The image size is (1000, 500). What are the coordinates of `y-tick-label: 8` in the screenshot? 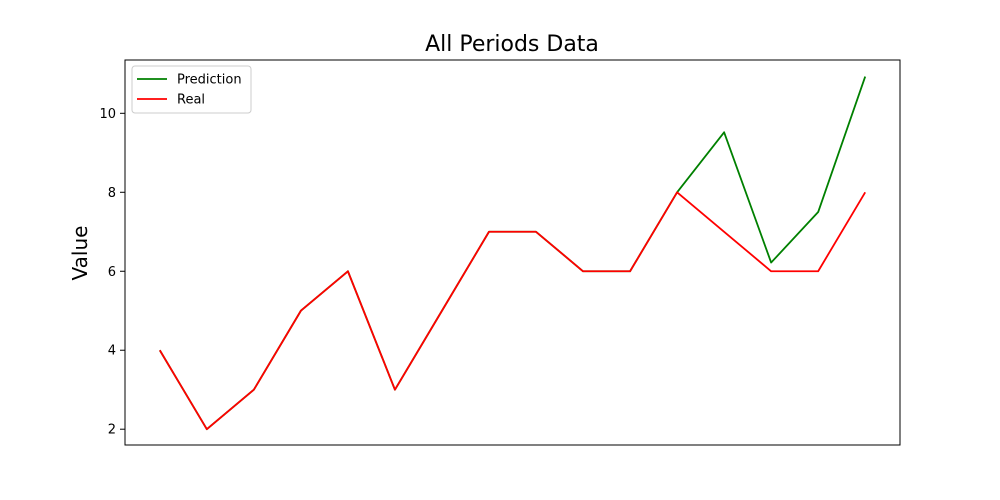 It's located at (112, 193).